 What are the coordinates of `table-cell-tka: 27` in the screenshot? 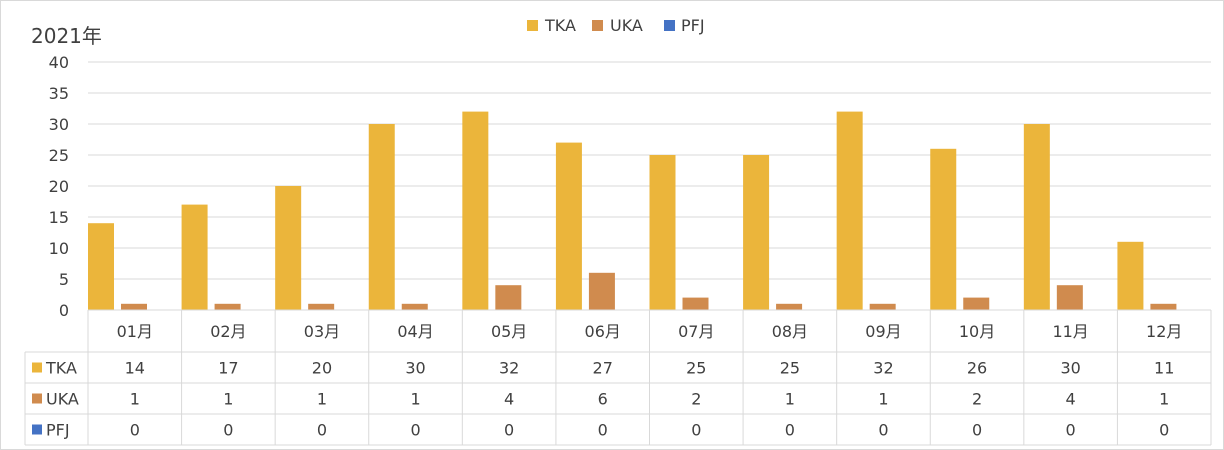 It's located at (603, 368).